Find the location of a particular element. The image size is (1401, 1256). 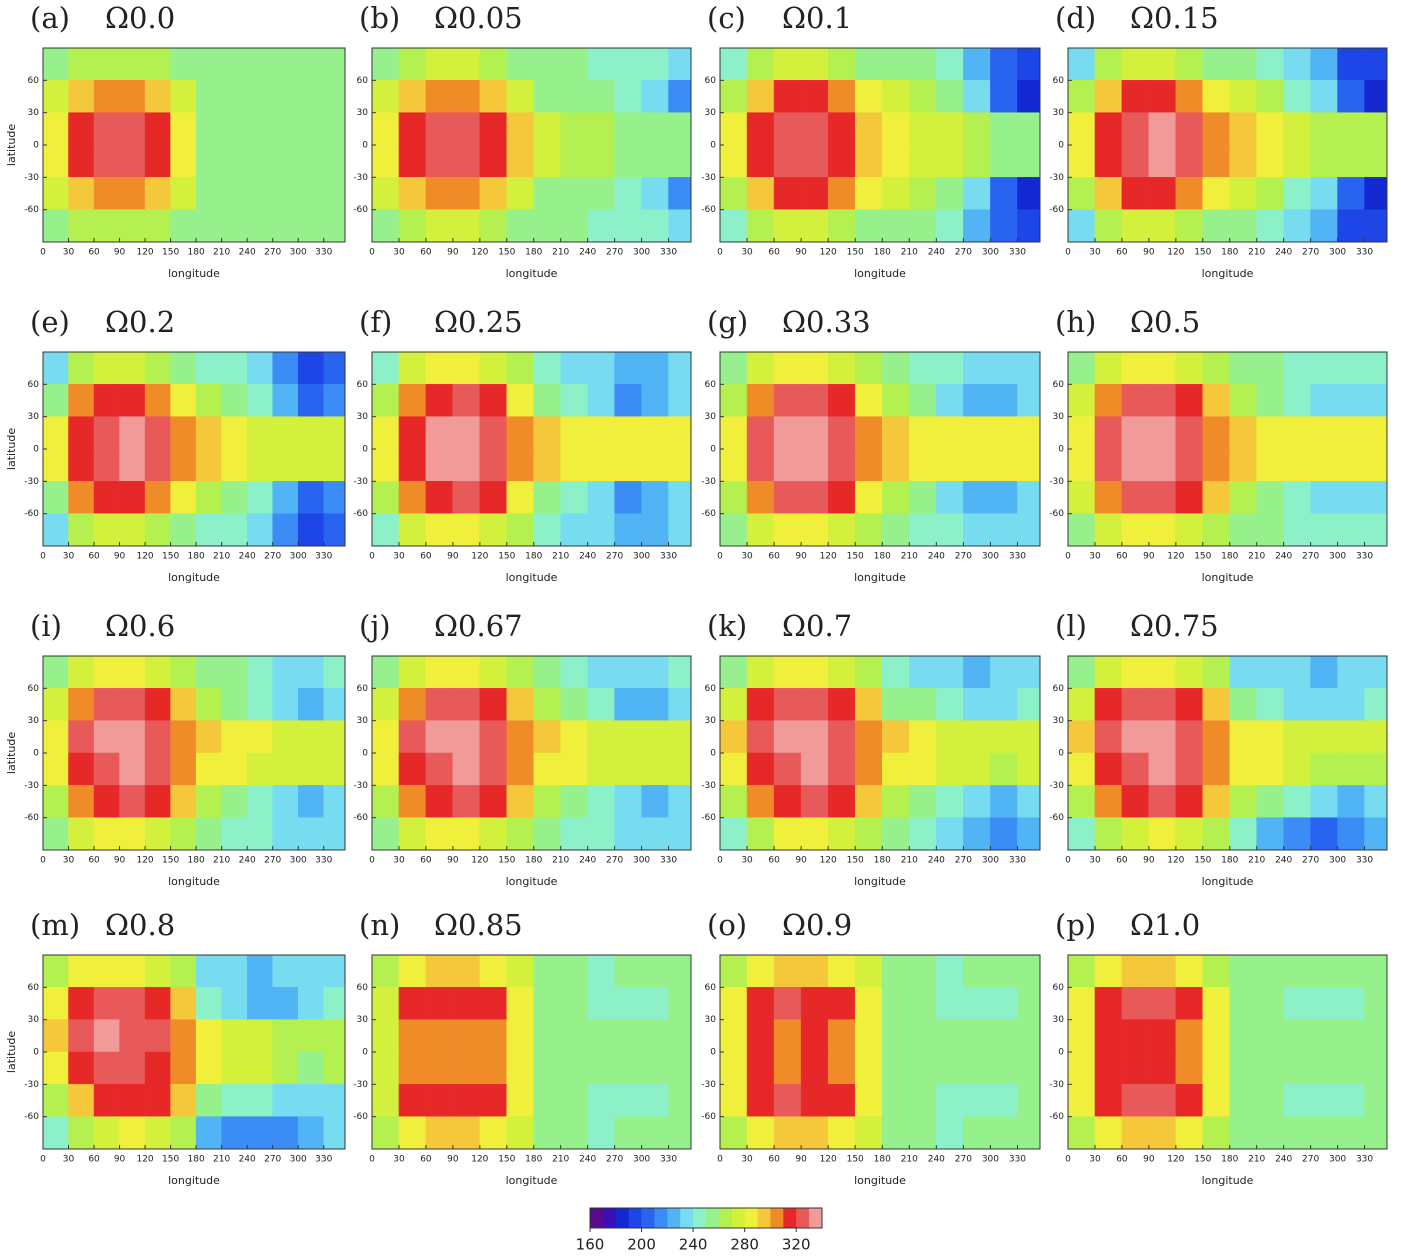

panel-title: Ω0.8 is located at coordinates (140, 925).